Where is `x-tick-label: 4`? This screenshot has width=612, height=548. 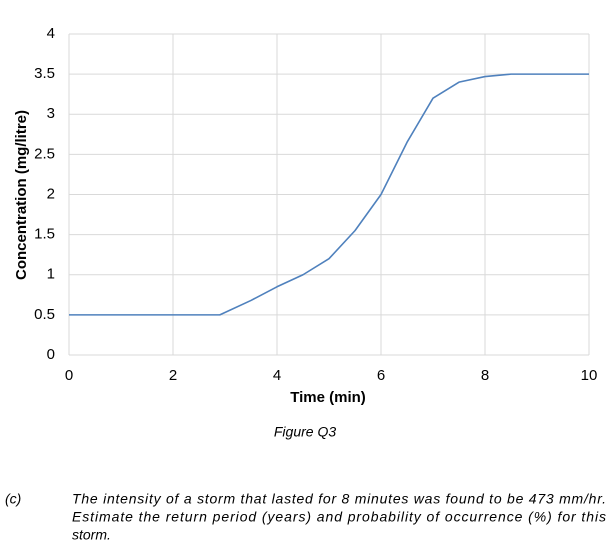
x-tick-label: 4 is located at coordinates (277, 375).